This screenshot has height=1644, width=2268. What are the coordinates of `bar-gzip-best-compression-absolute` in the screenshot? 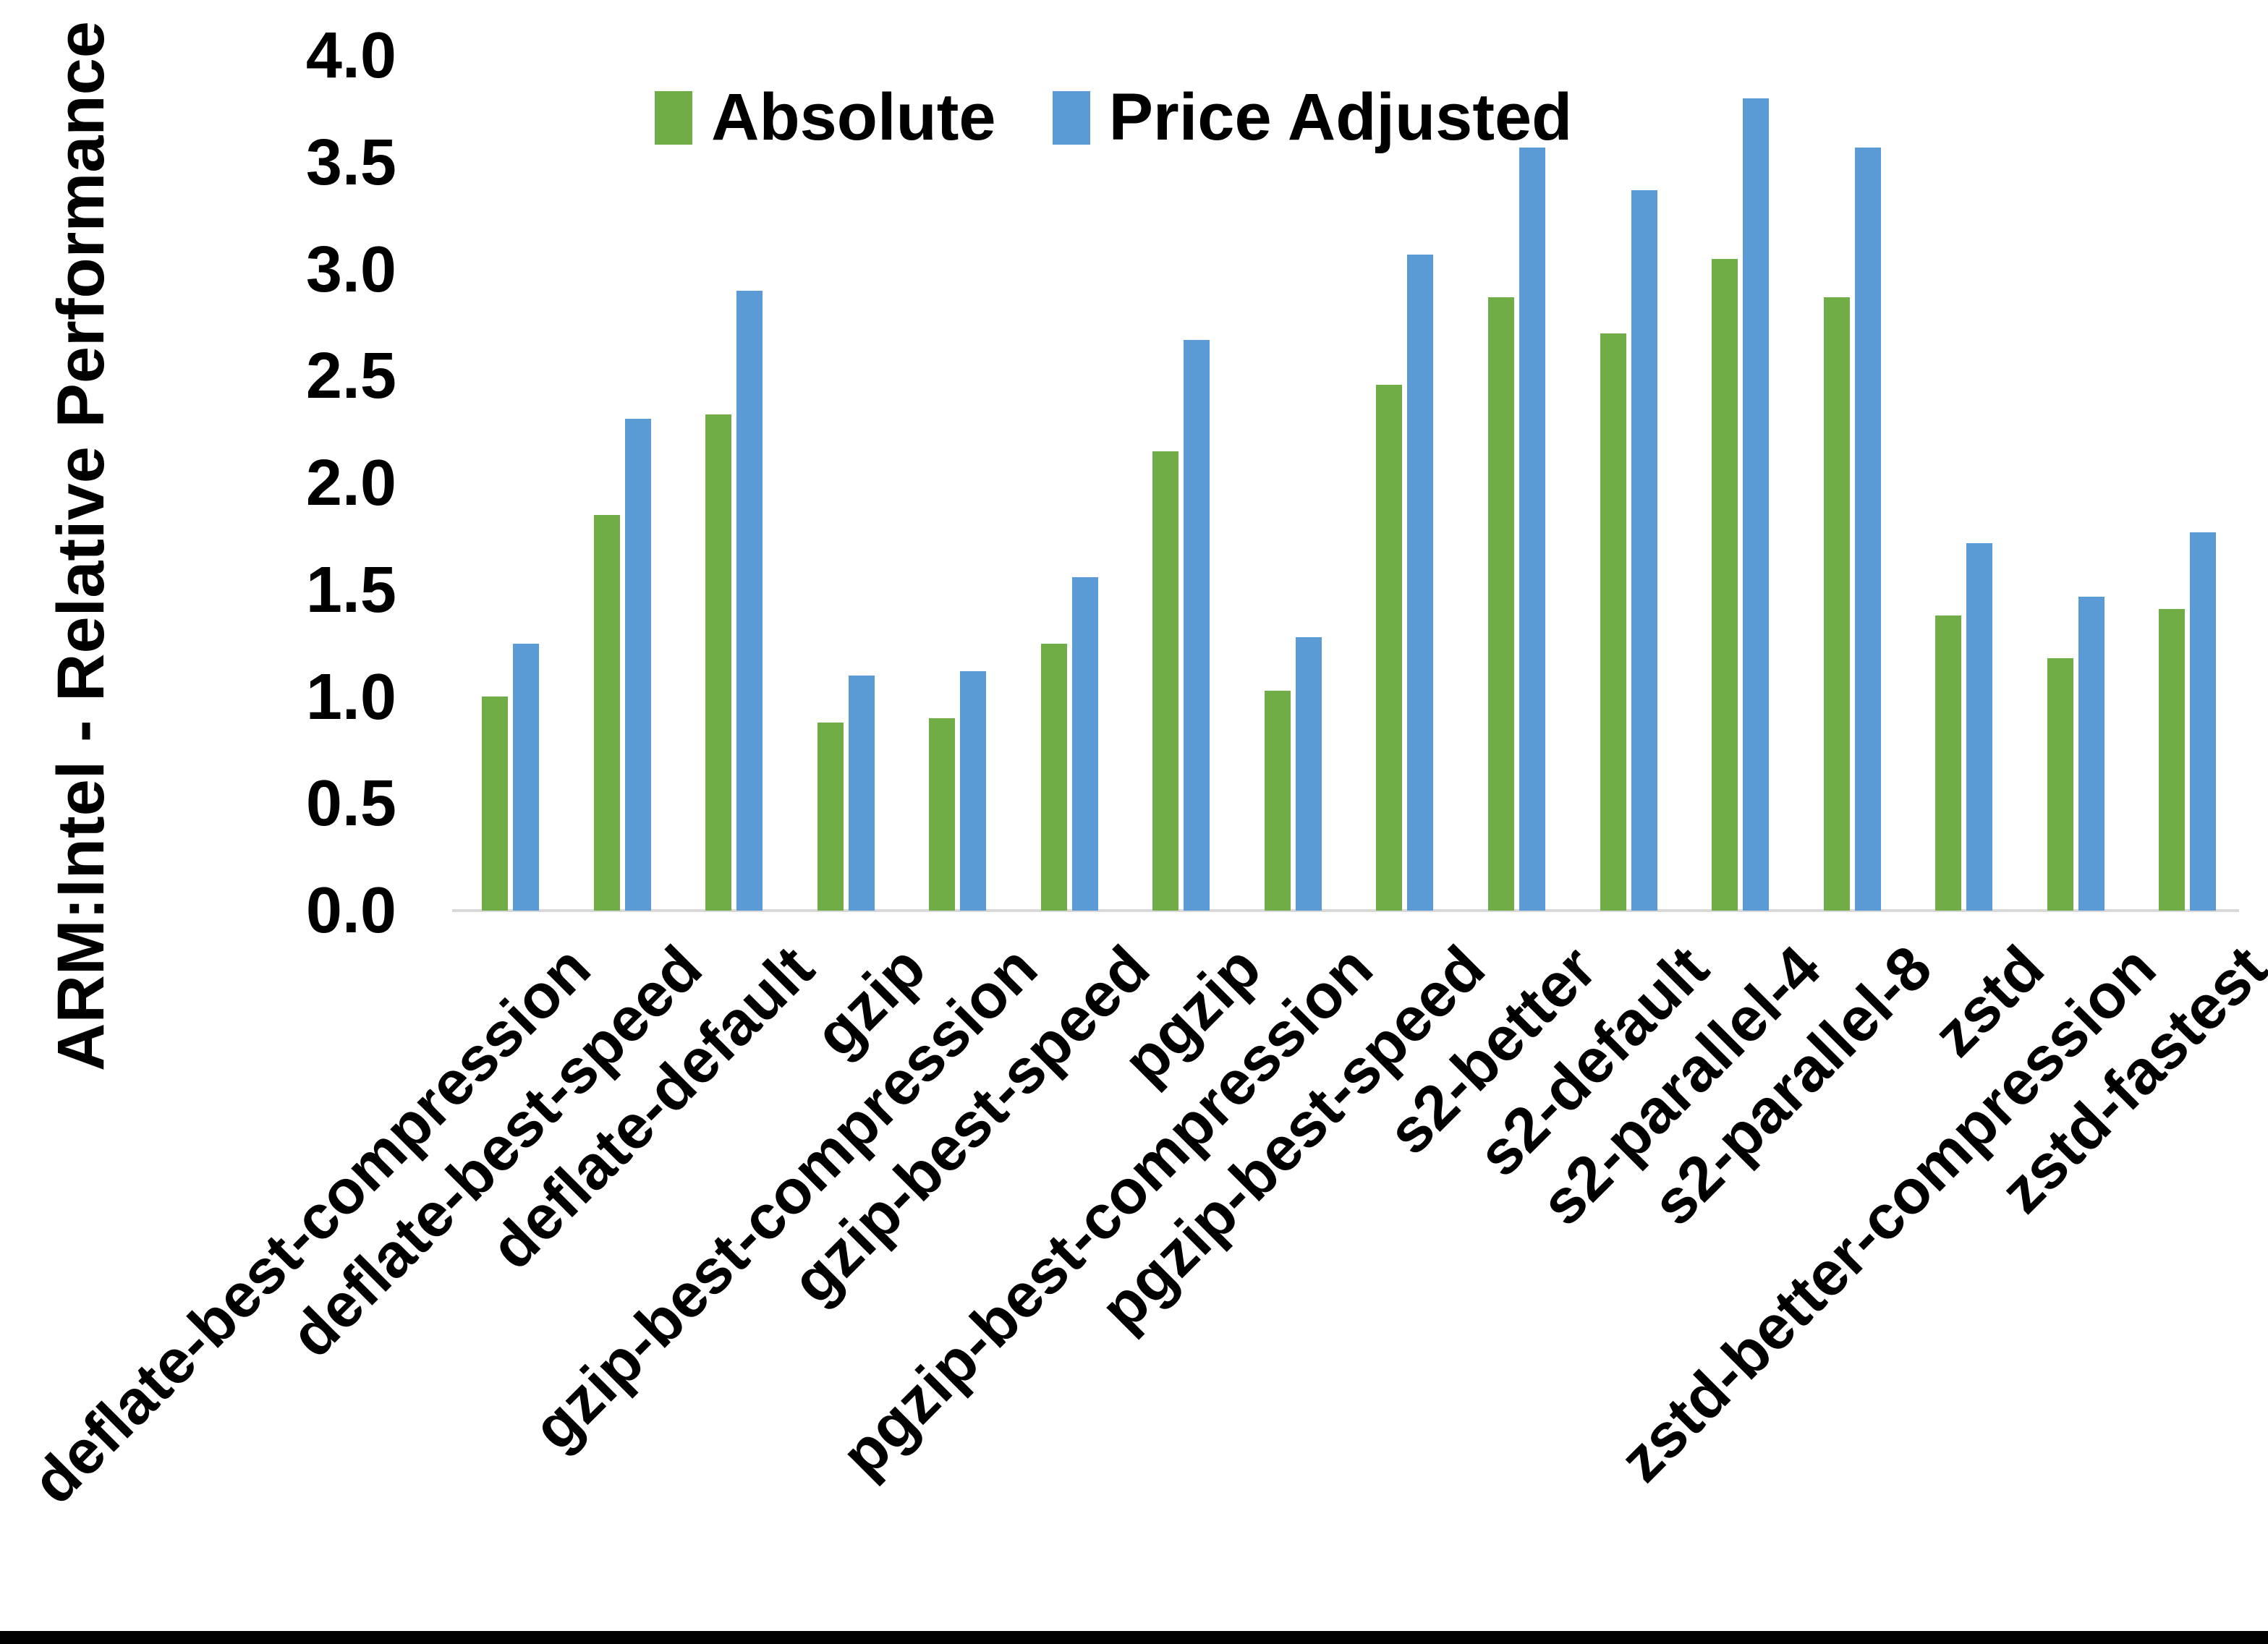 It's located at (942, 814).